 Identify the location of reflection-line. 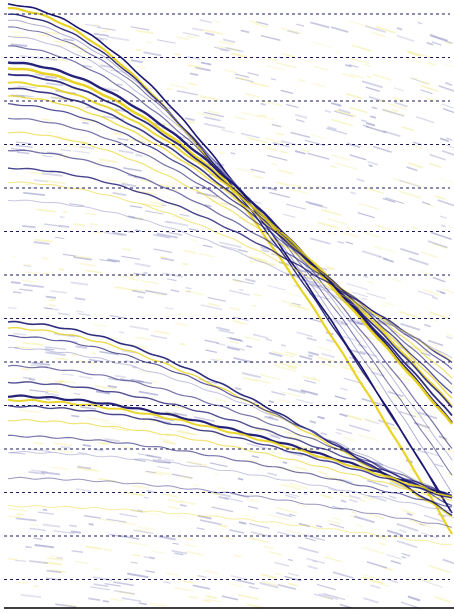
(230, 460).